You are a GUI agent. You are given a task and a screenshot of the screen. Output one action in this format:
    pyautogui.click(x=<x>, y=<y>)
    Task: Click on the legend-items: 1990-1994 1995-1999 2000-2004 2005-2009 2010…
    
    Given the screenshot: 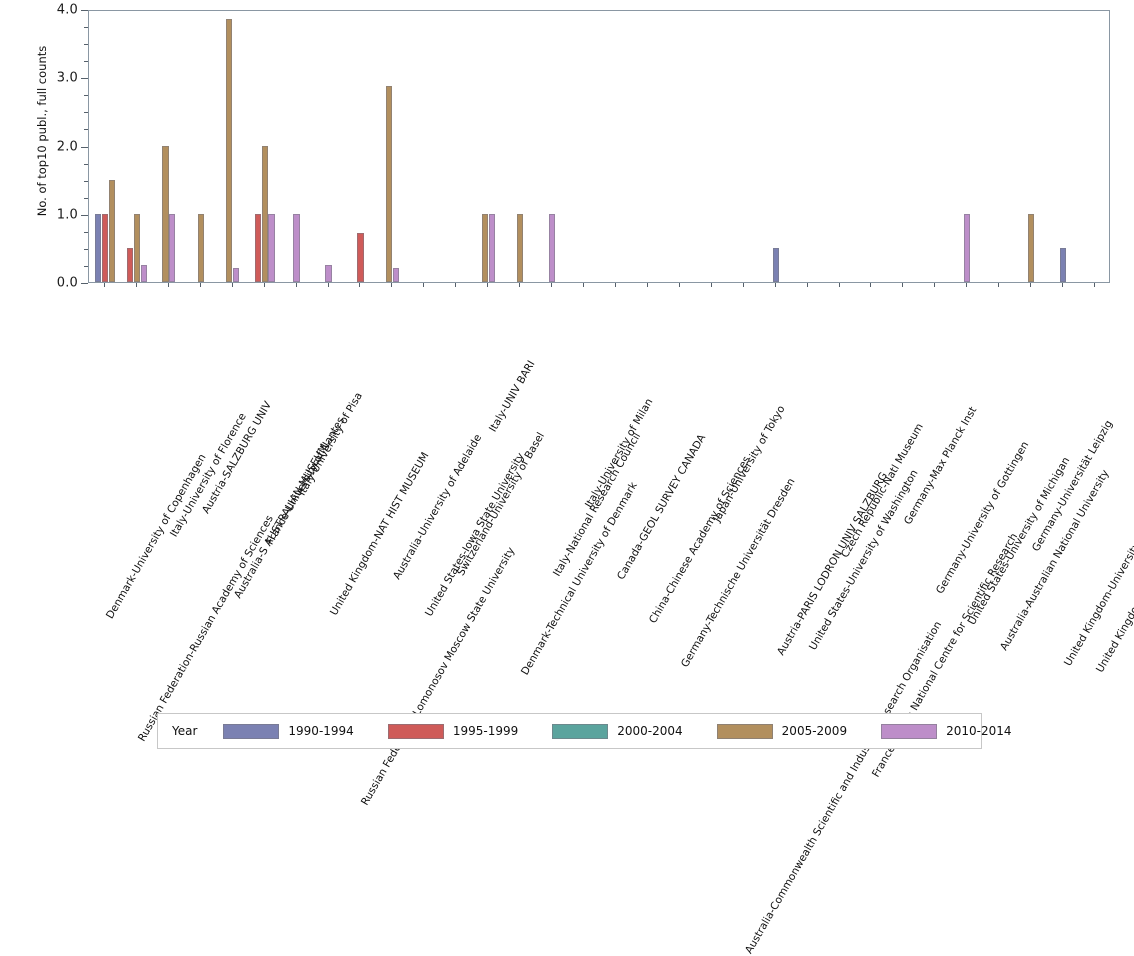 What is the action you would take?
    pyautogui.click(x=634, y=731)
    